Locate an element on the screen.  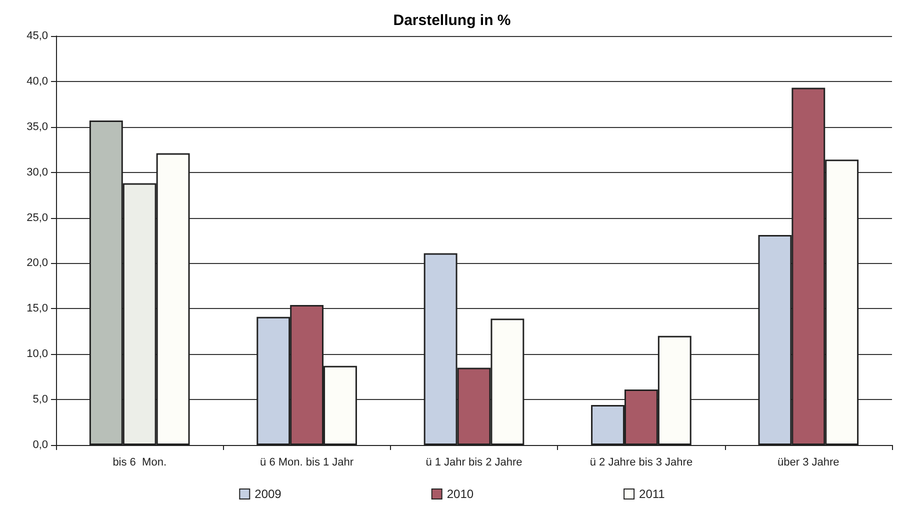
x-tick-label: ü 1 Jahr bis 2 Jahre is located at coordinates (474, 462).